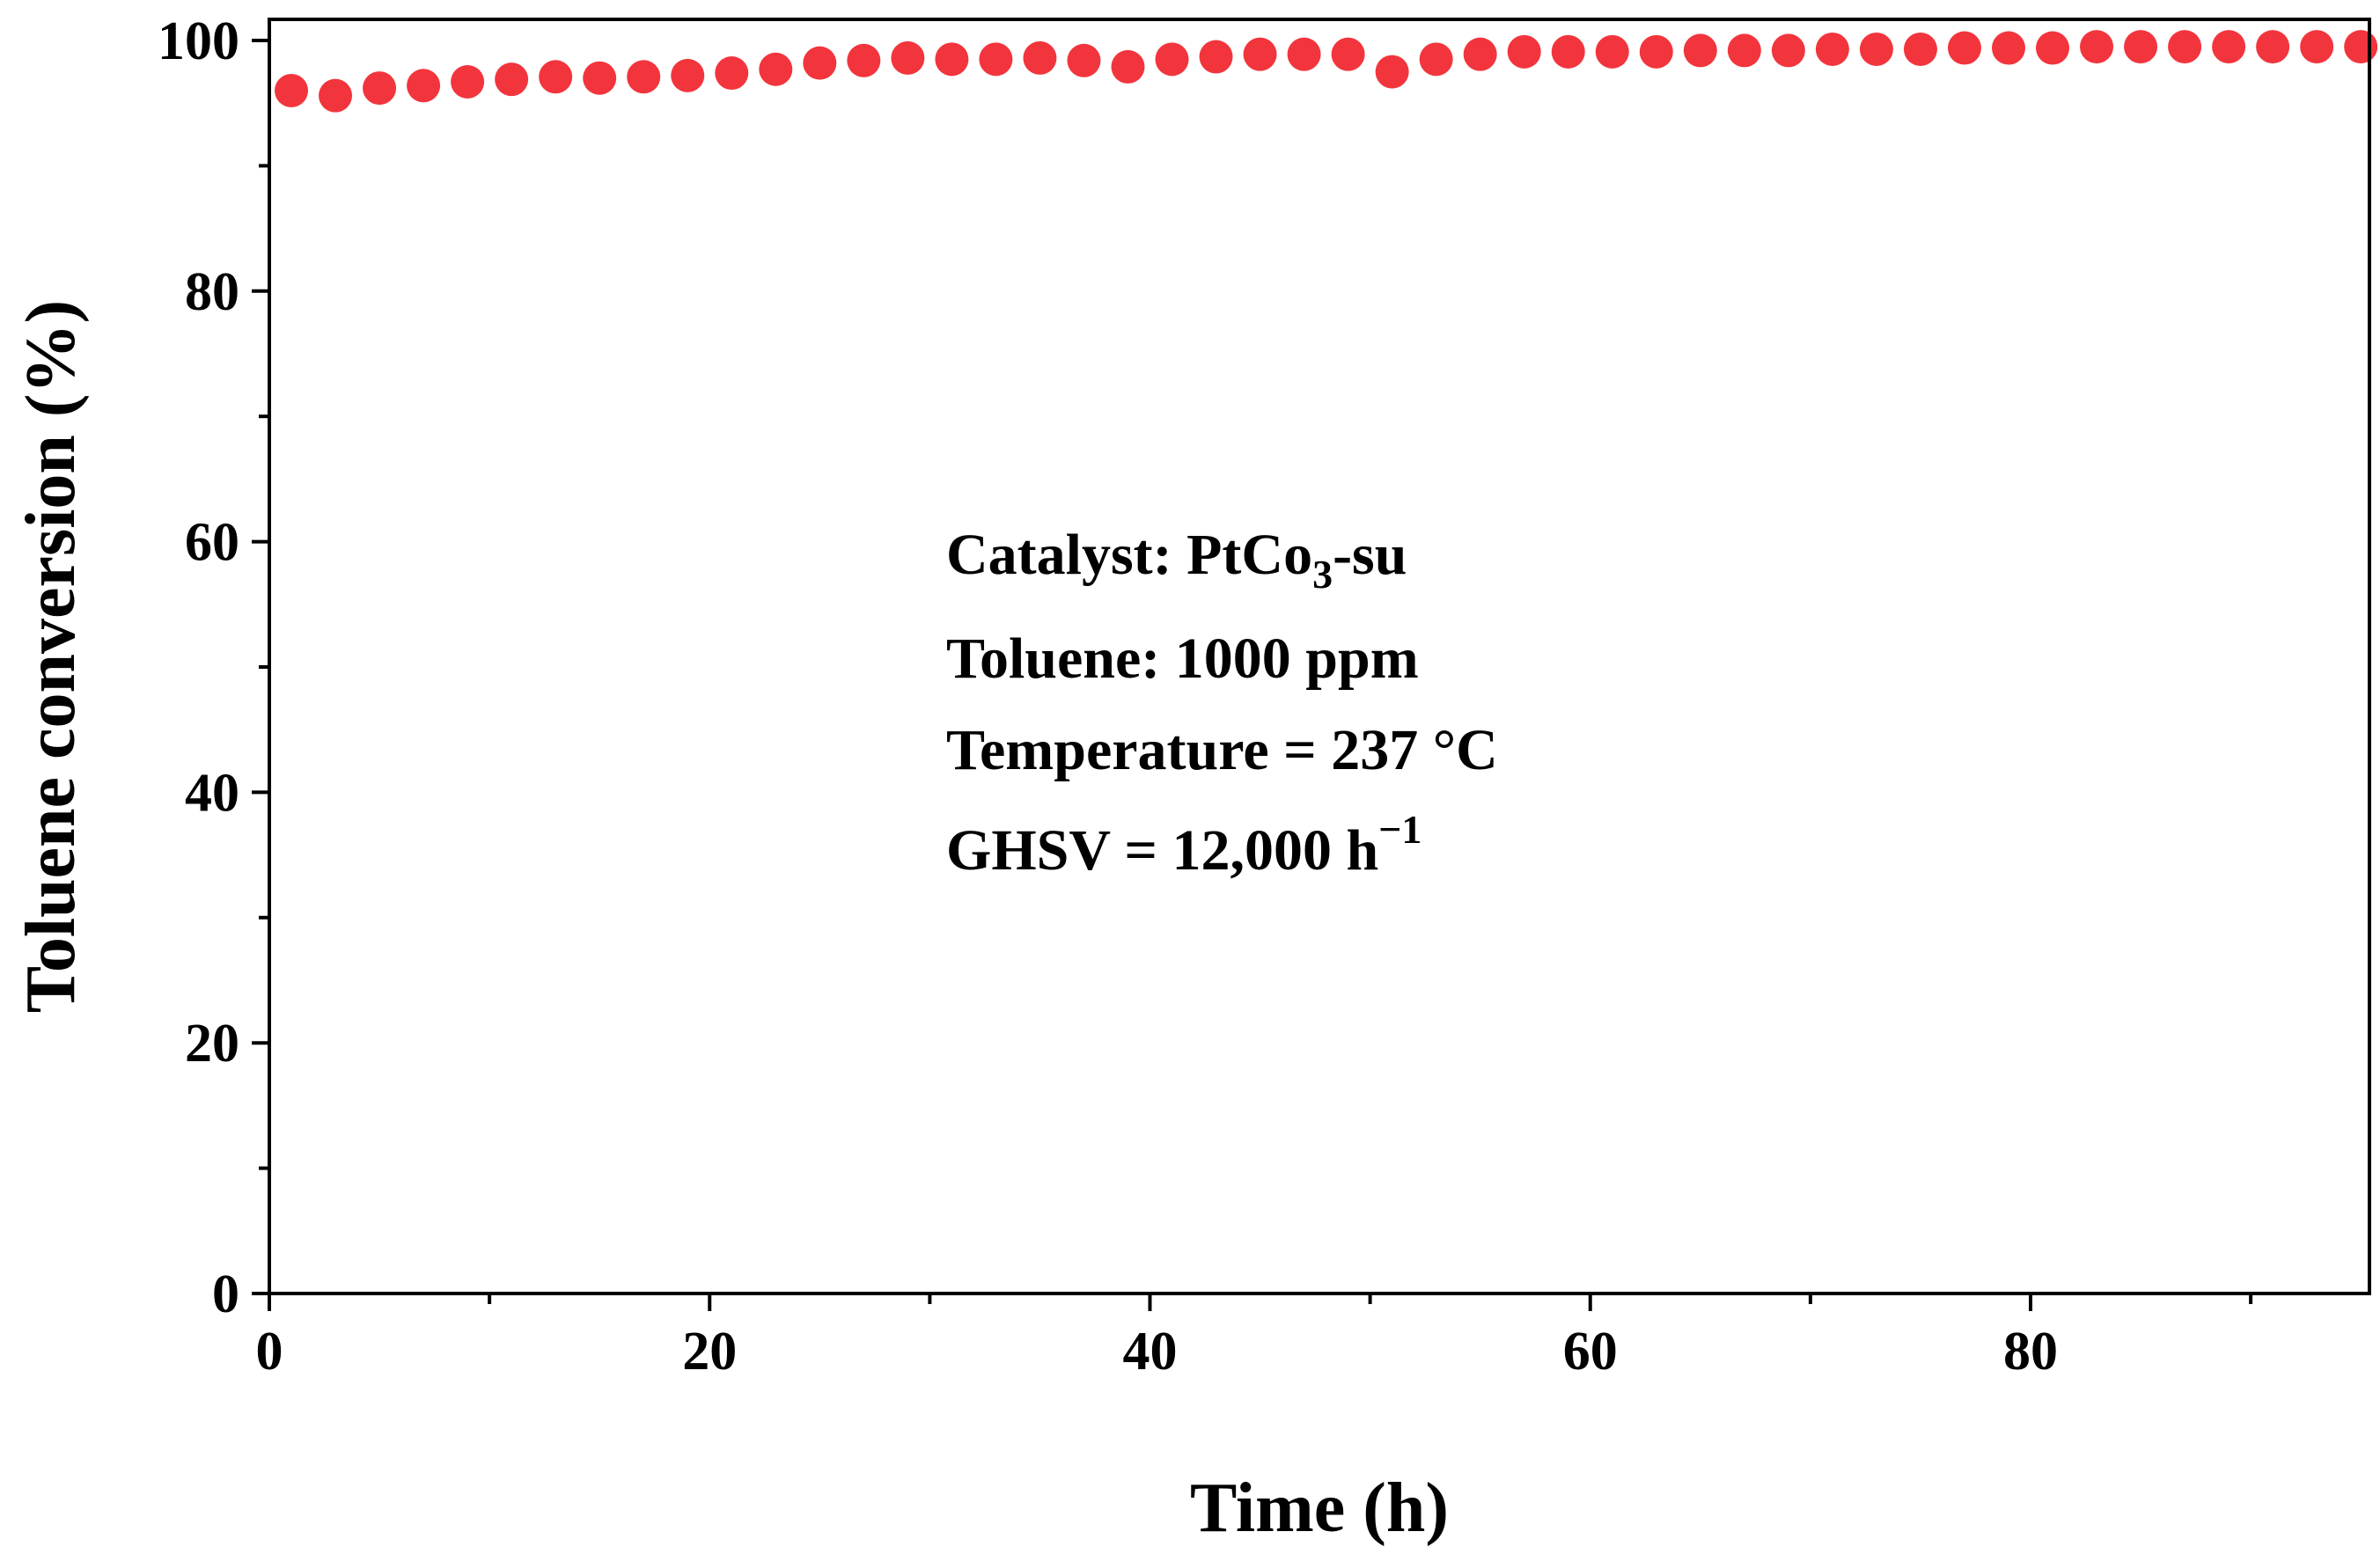  I want to click on x-tick-label: 80, so click(2030, 1352).